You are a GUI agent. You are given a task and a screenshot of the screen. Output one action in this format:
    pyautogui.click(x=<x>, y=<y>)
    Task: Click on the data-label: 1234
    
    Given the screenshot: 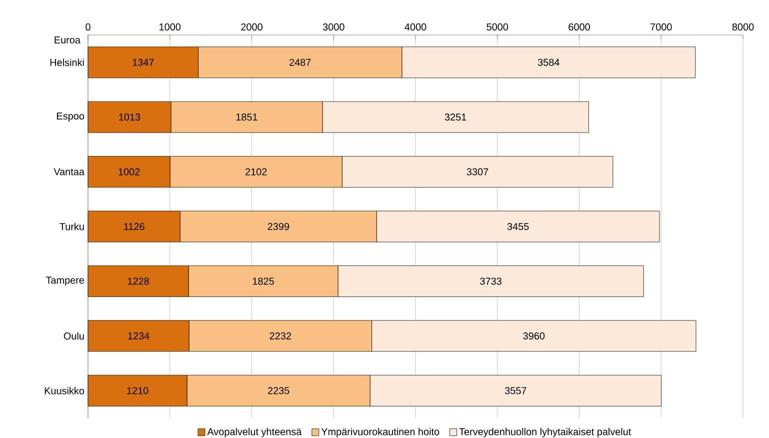 What is the action you would take?
    pyautogui.click(x=139, y=336)
    